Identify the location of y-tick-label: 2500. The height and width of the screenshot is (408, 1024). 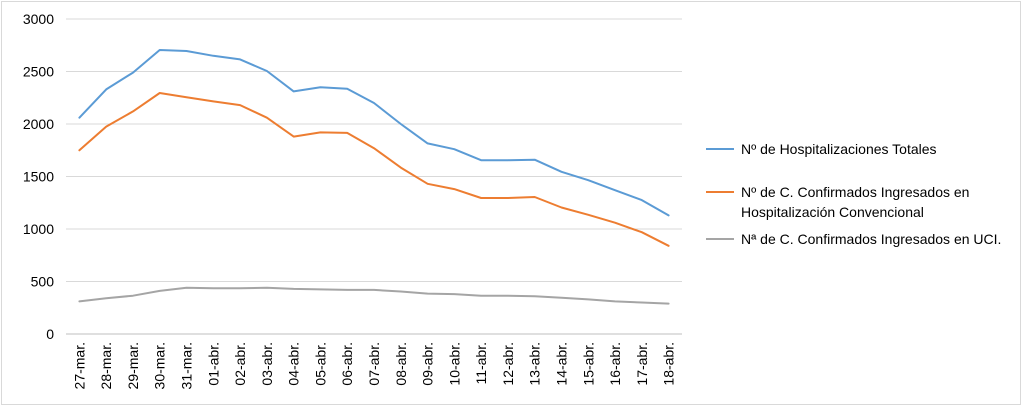
(38, 72).